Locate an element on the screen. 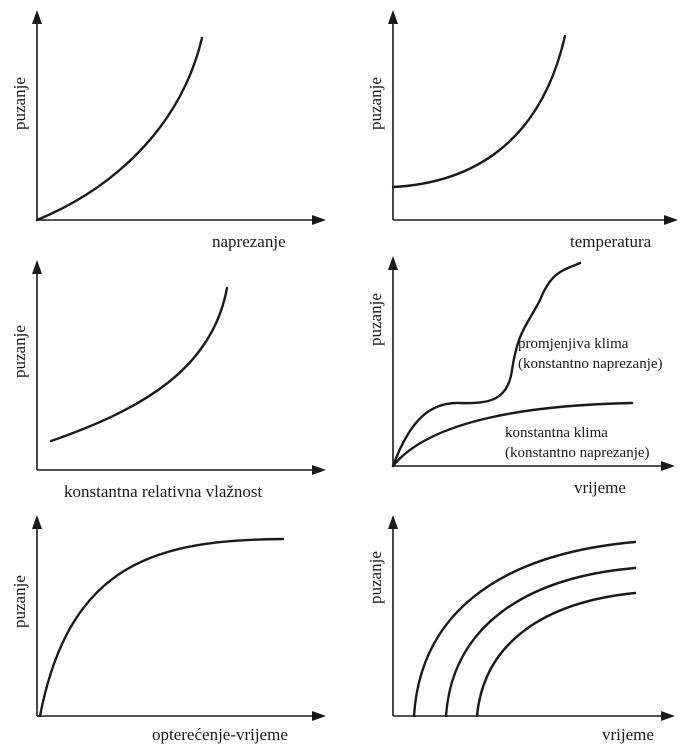 The width and height of the screenshot is (694, 744). panel-stress: puzanje naprezanje is located at coordinates (168, 130).